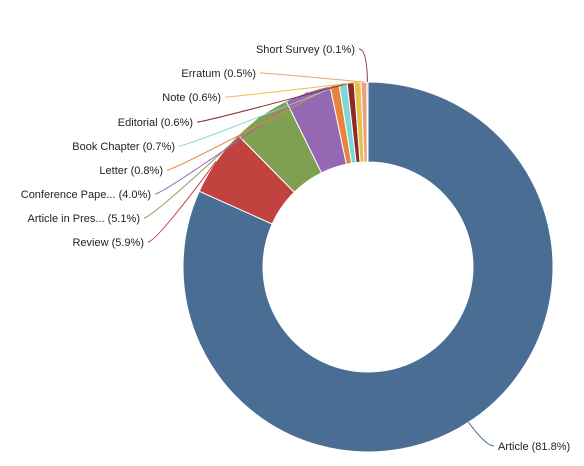  I want to click on leader-line-conference-pape, so click(231, 143).